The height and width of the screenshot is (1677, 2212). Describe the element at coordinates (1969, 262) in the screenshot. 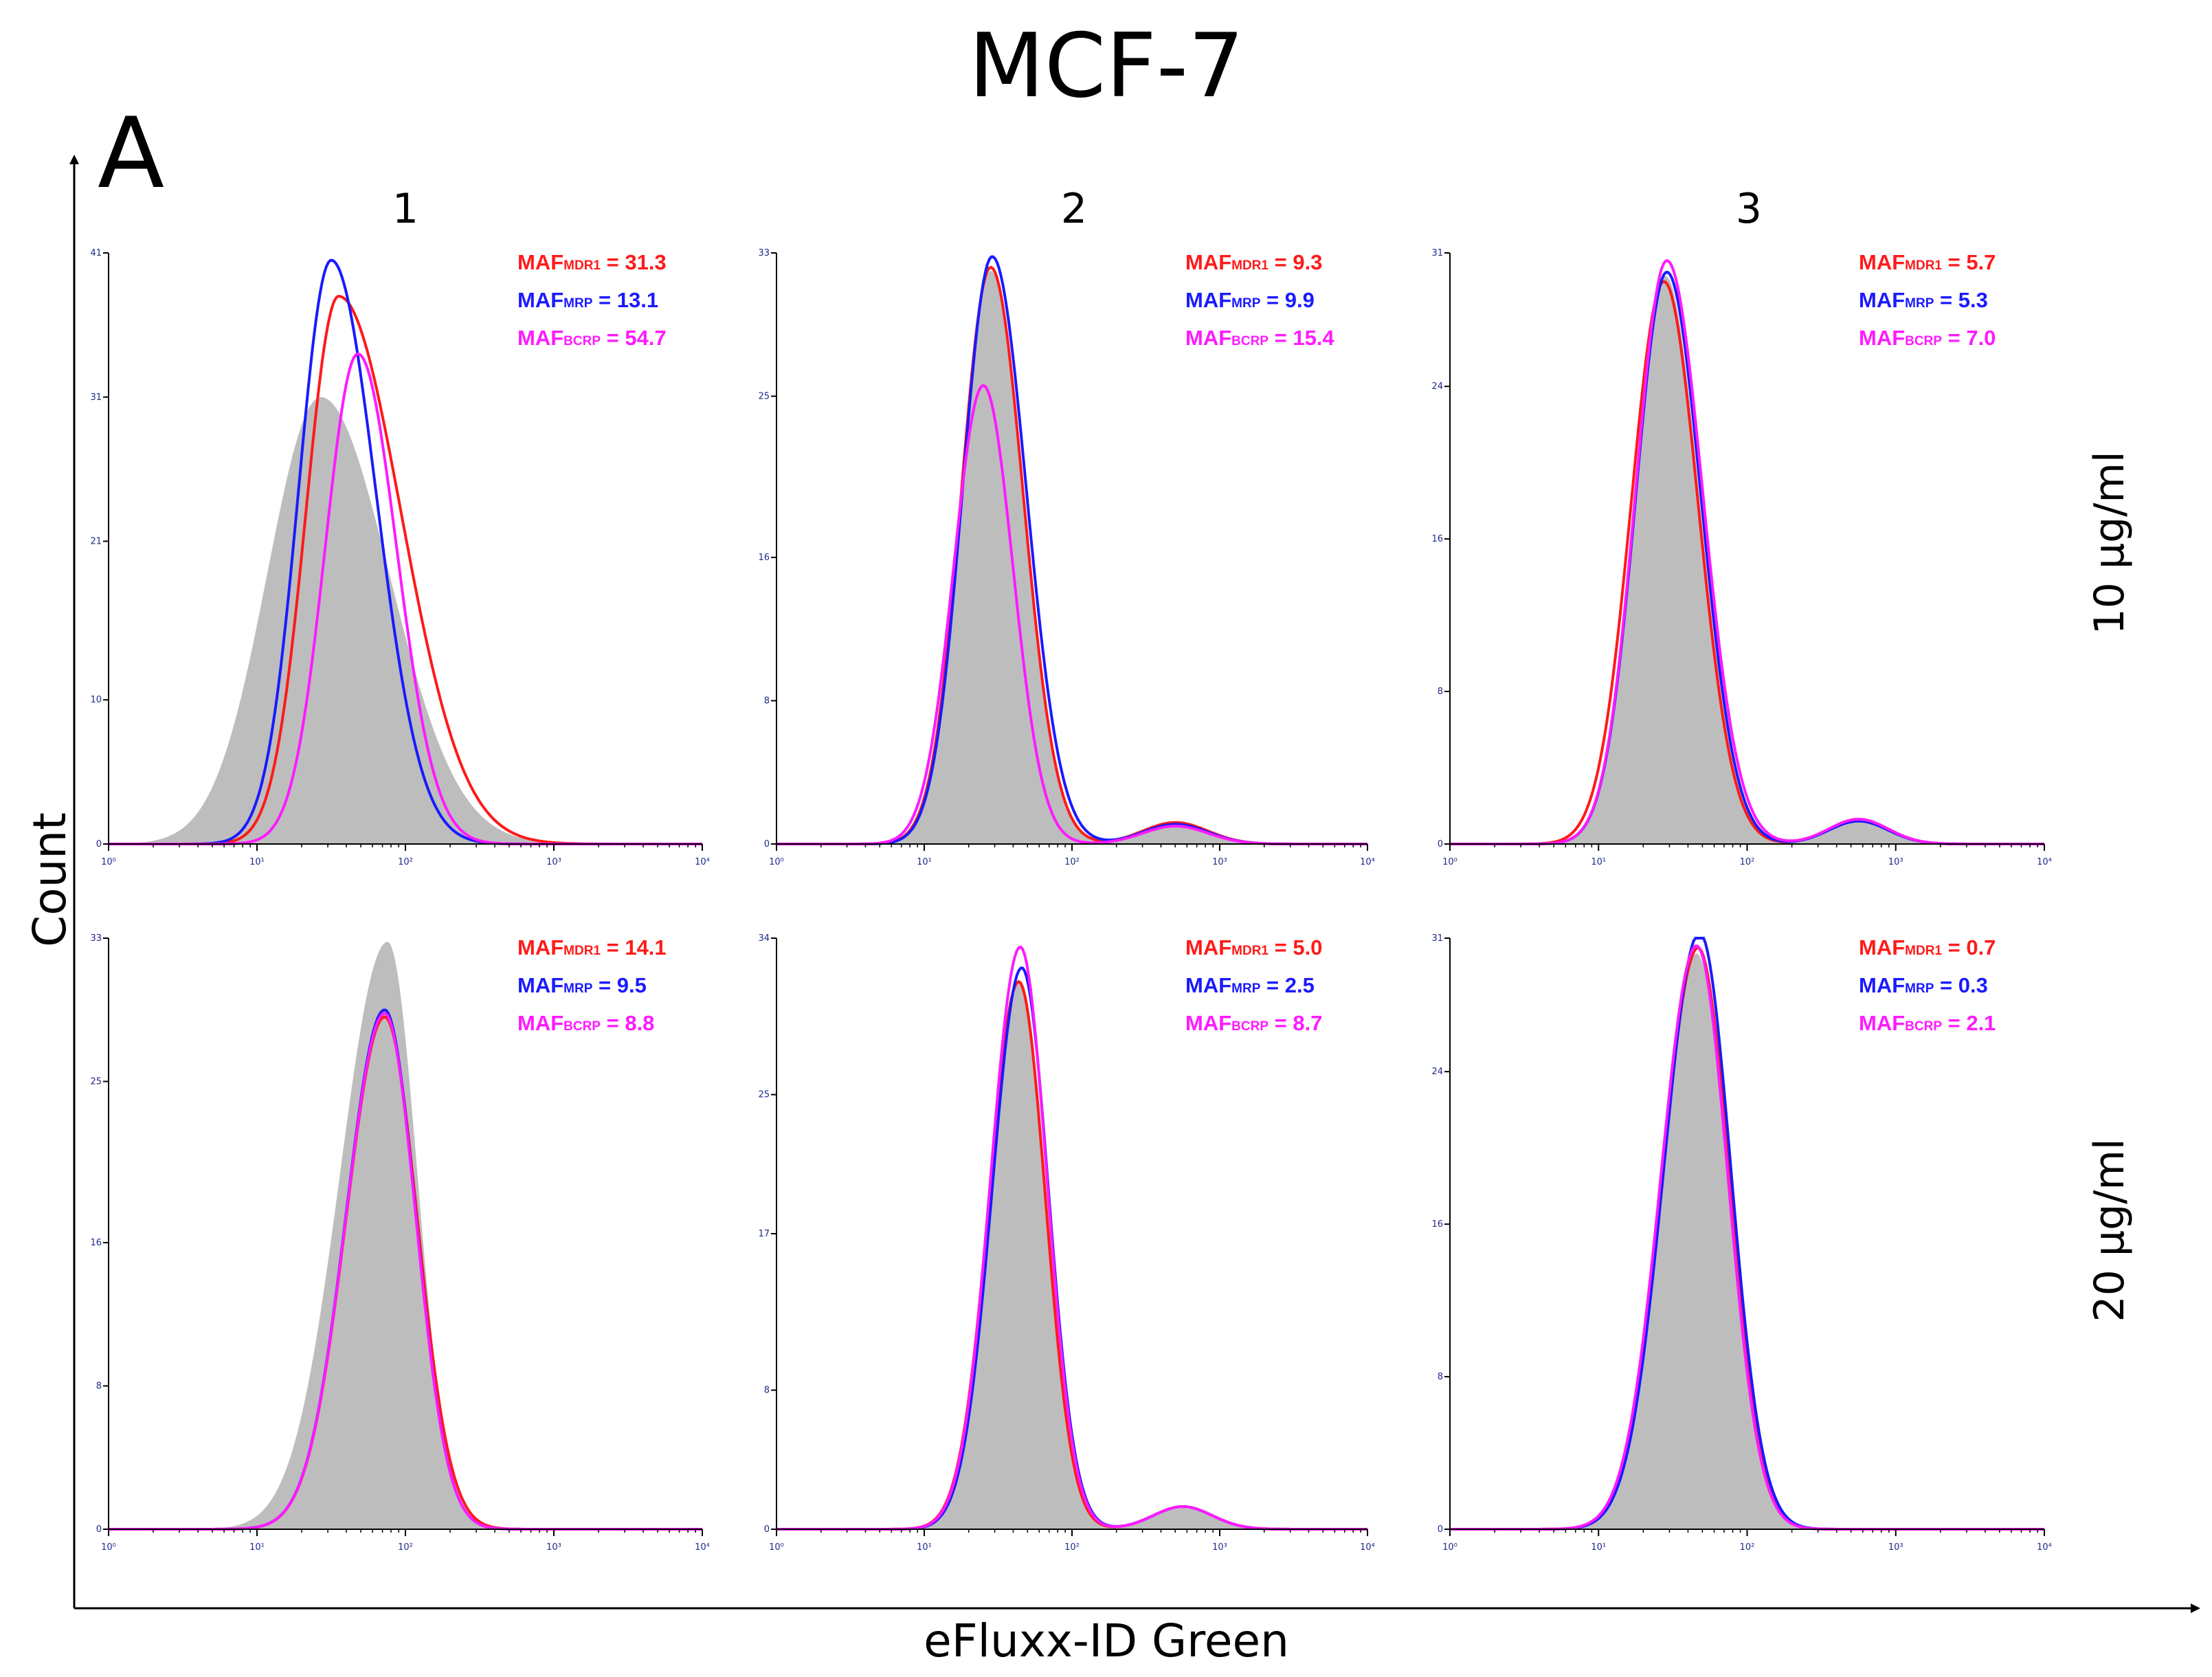

I see `maf-value: = 5.7` at that location.